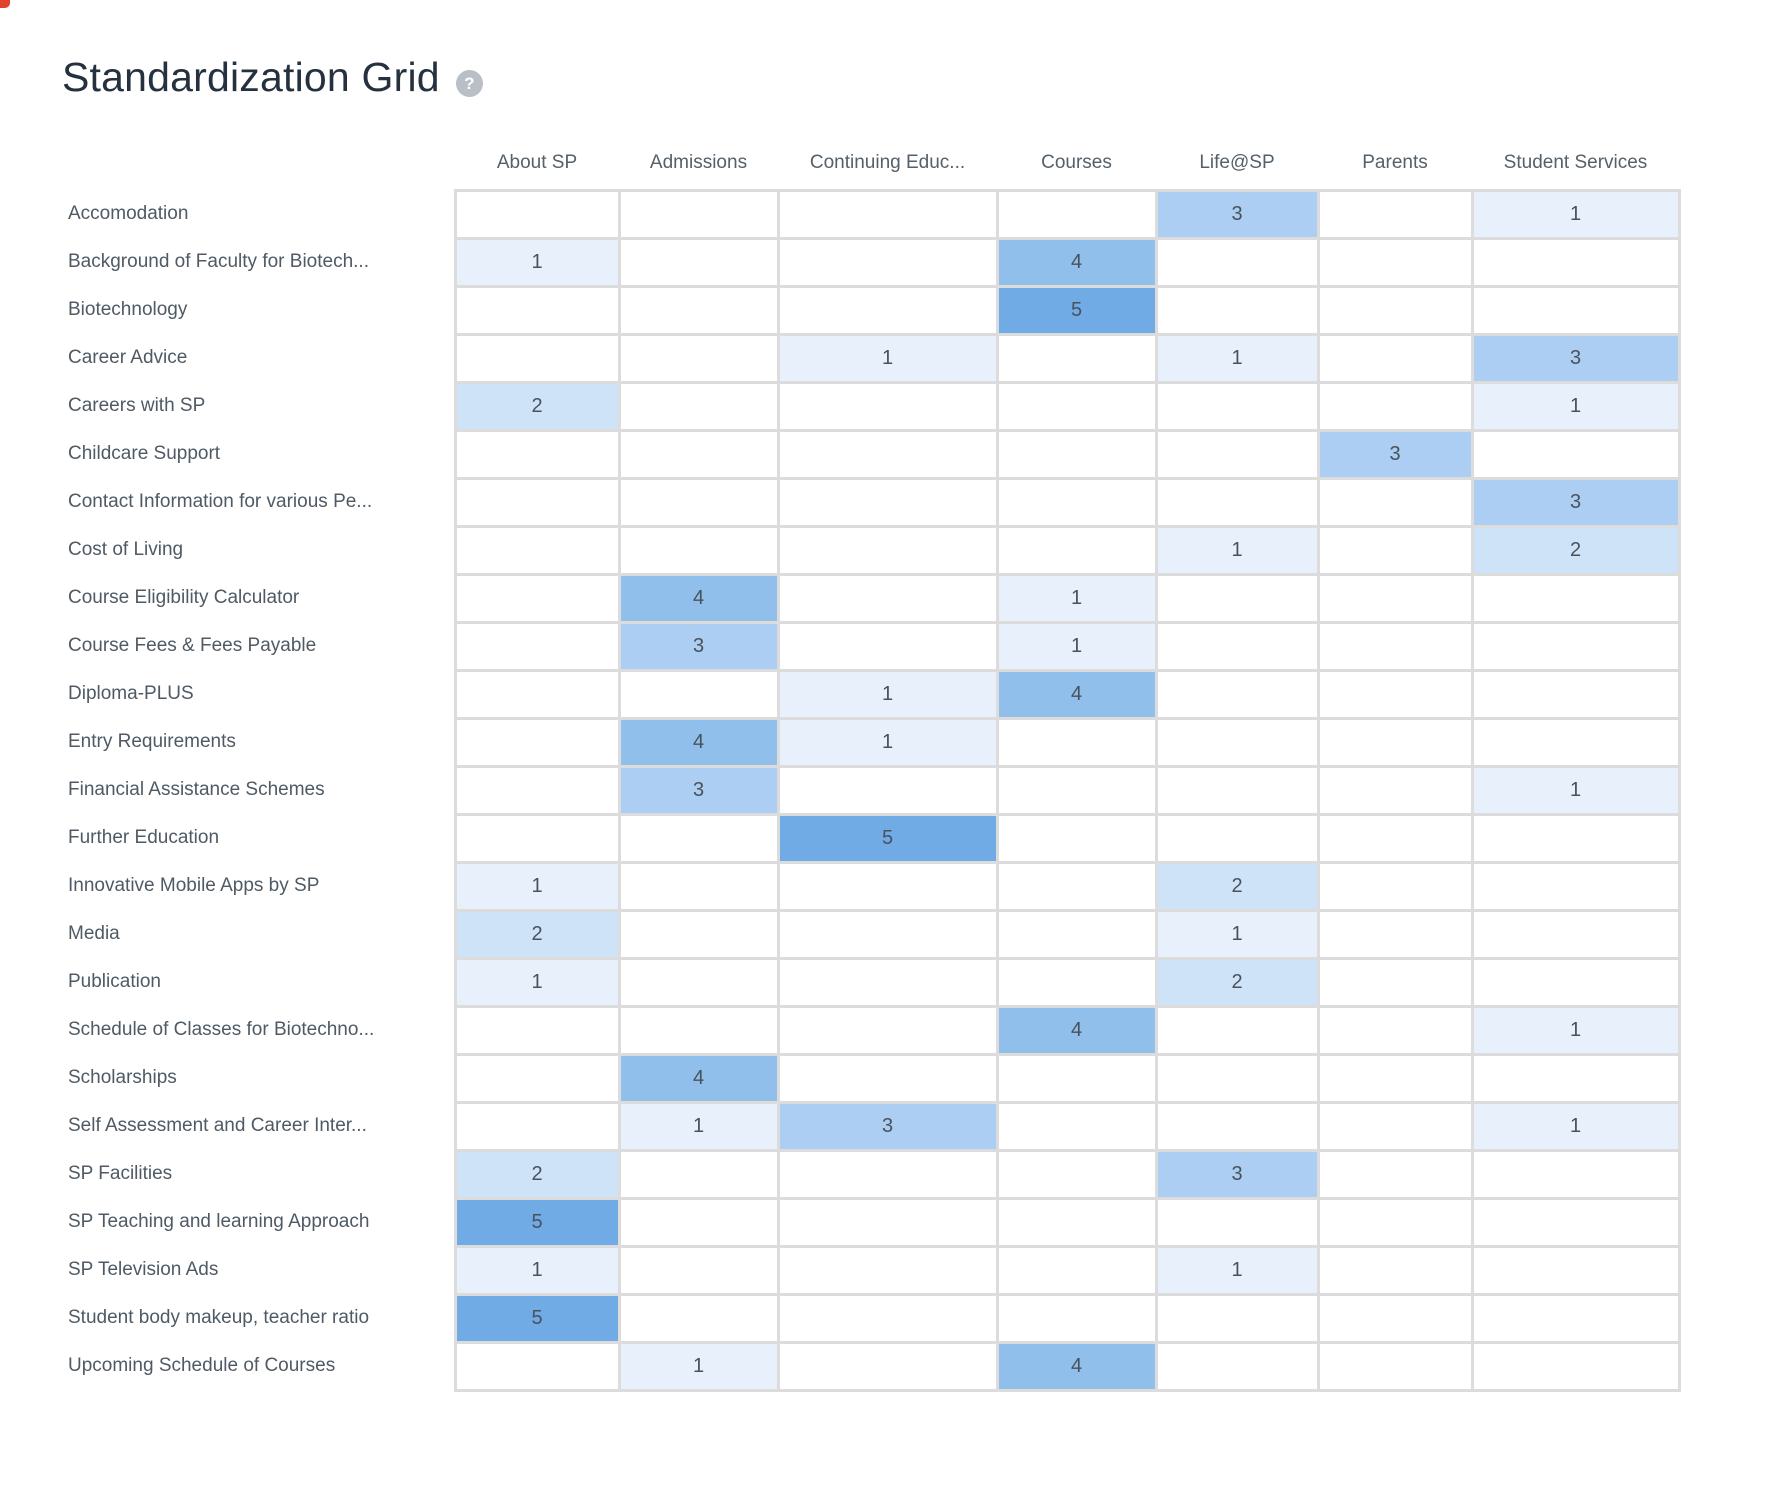 The width and height of the screenshot is (1782, 1497). I want to click on help-icon: ?, so click(469, 83).